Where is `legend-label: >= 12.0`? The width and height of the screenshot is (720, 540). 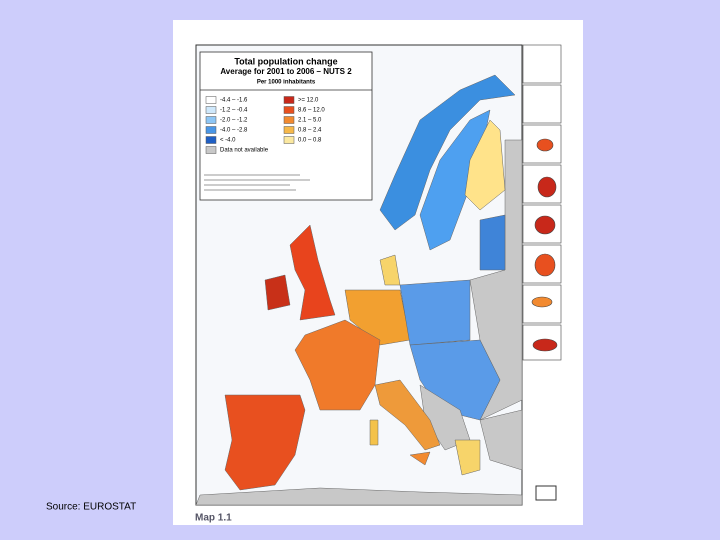
legend-label: >= 12.0 is located at coordinates (308, 101).